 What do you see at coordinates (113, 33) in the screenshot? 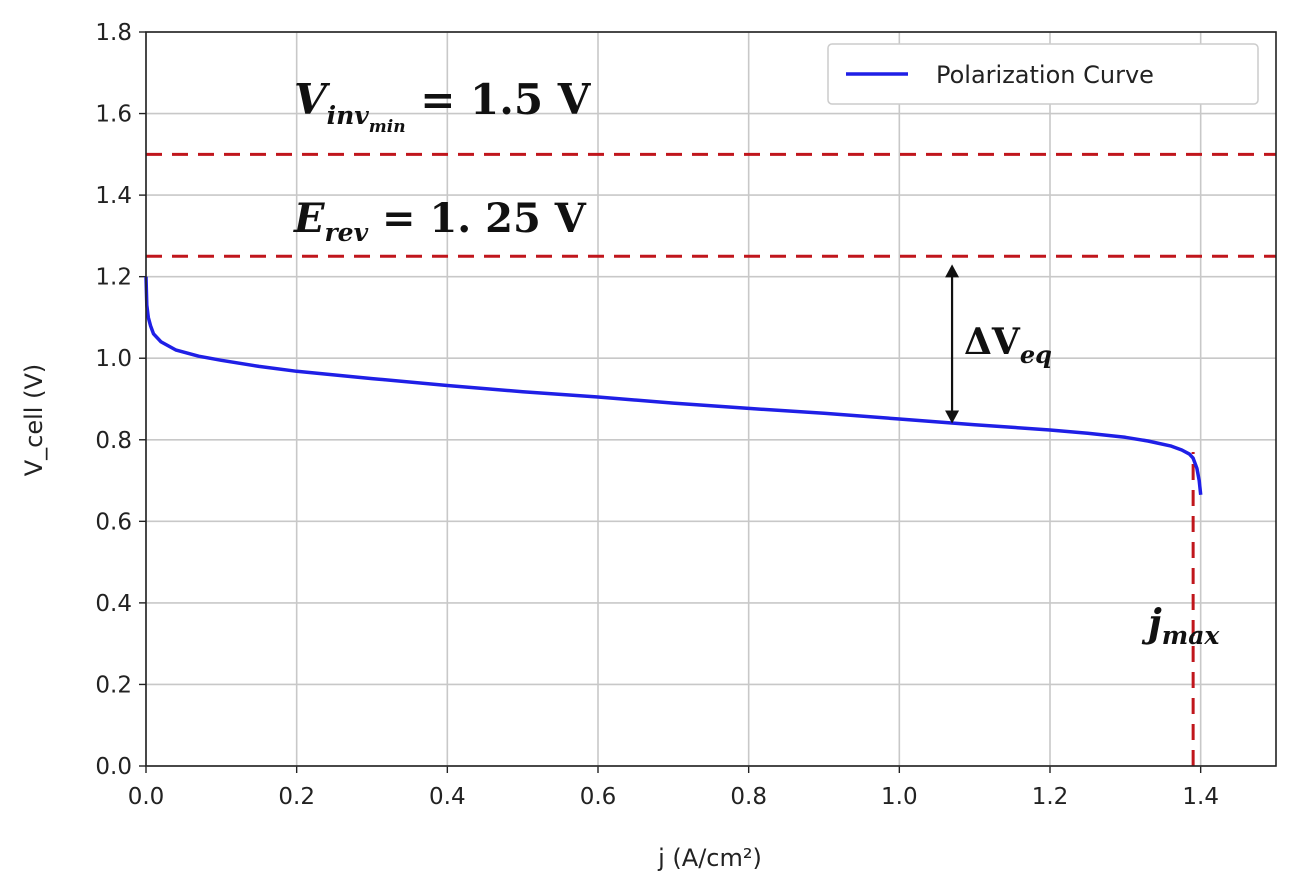
I see `y-tick-label: 1.8` at bounding box center [113, 33].